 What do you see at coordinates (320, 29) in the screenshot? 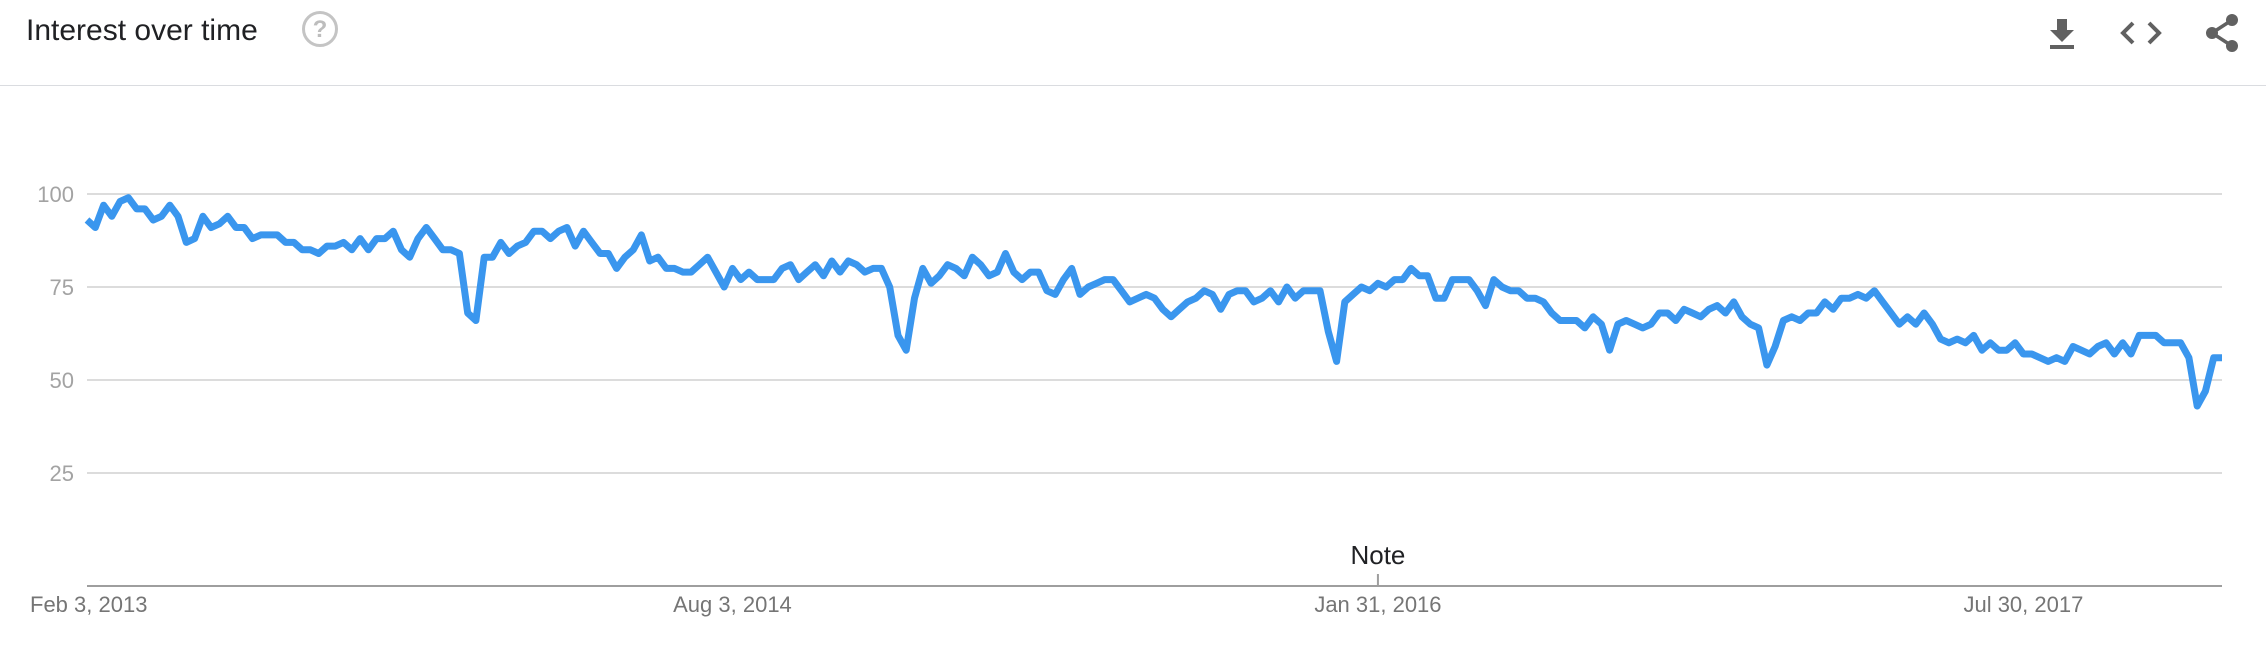
I see `help-icon: ?` at bounding box center [320, 29].